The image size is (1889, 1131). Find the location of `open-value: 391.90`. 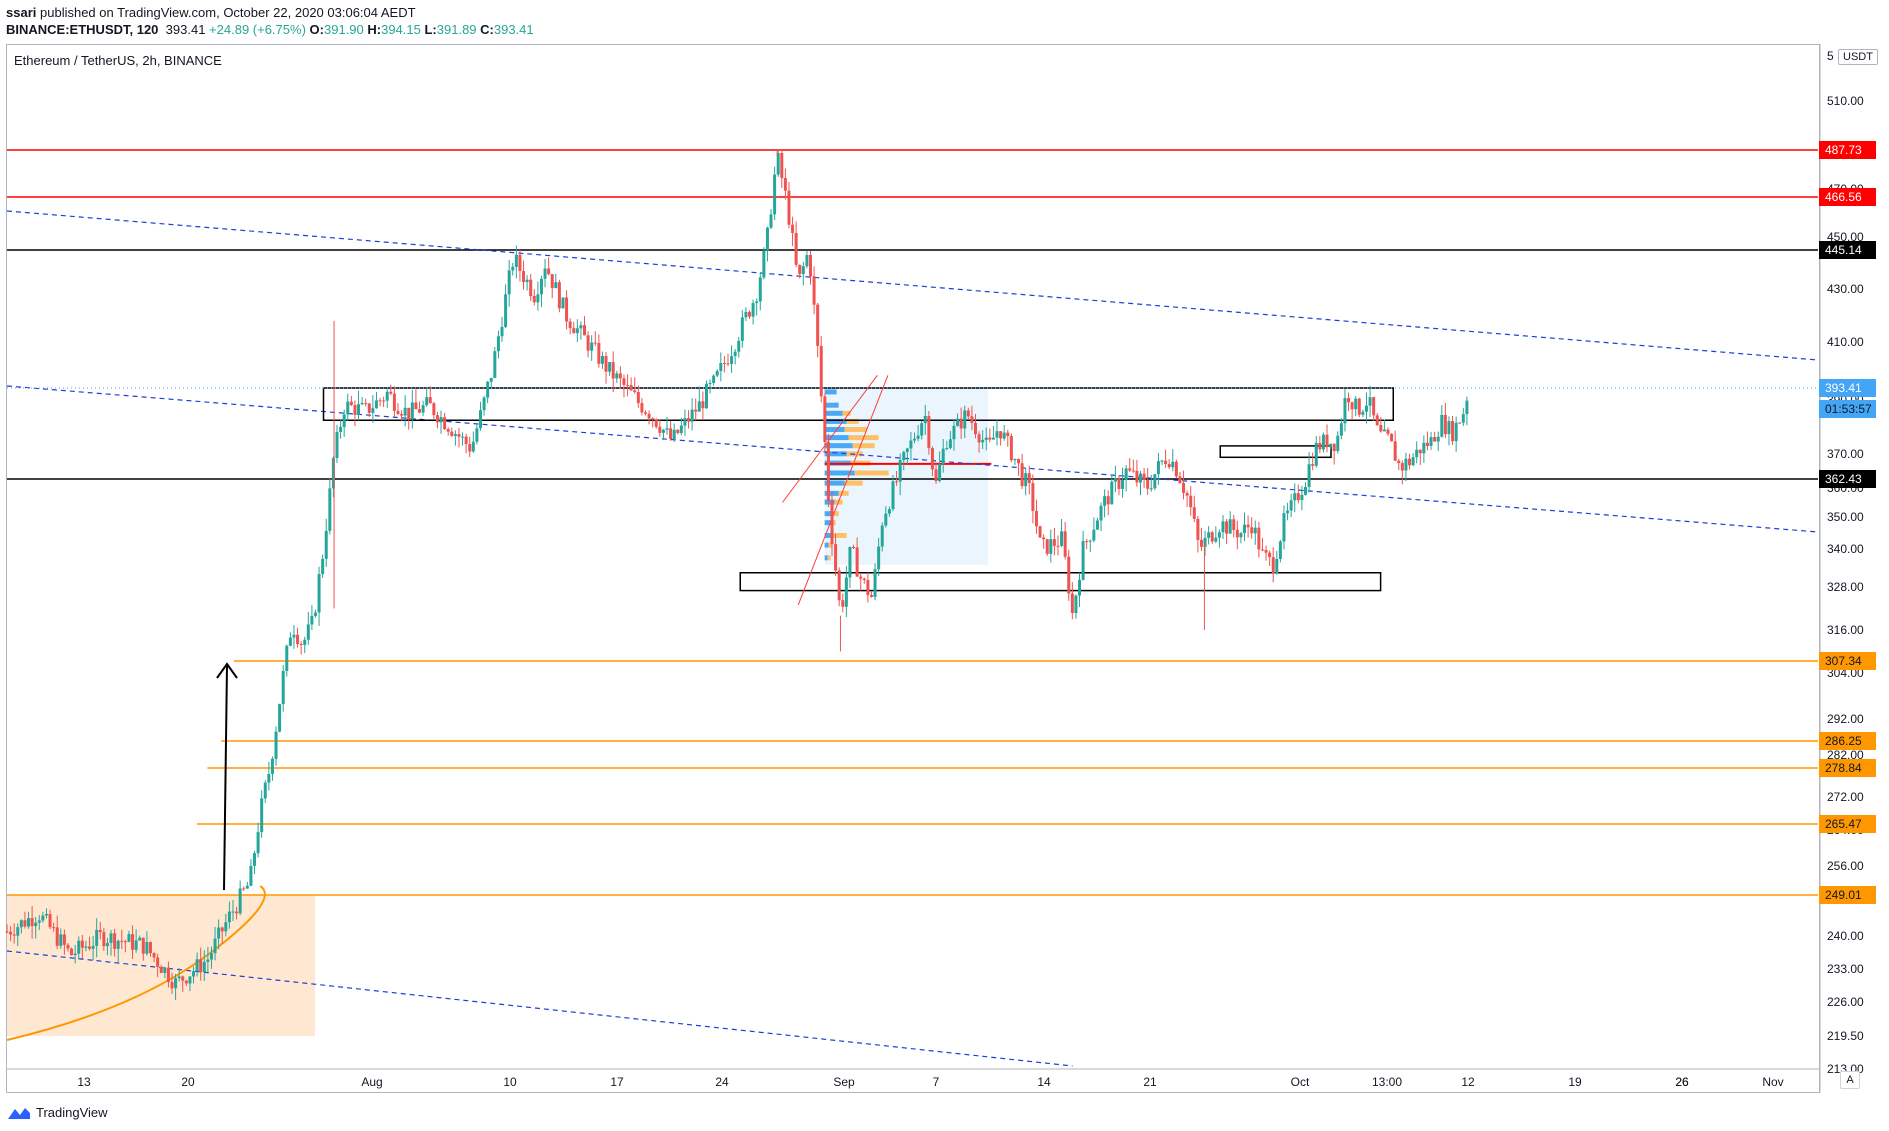

open-value: 391.90 is located at coordinates (343, 29).